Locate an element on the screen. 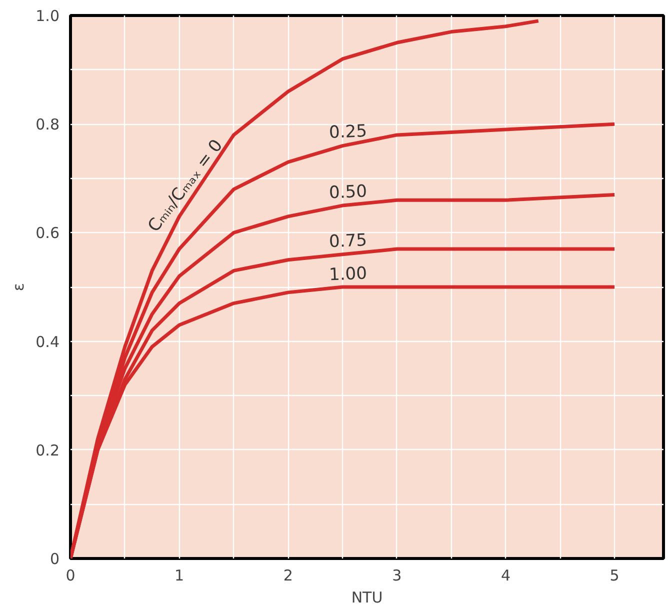 The height and width of the screenshot is (613, 671). y-tick-label: 0.6 is located at coordinates (48, 233).